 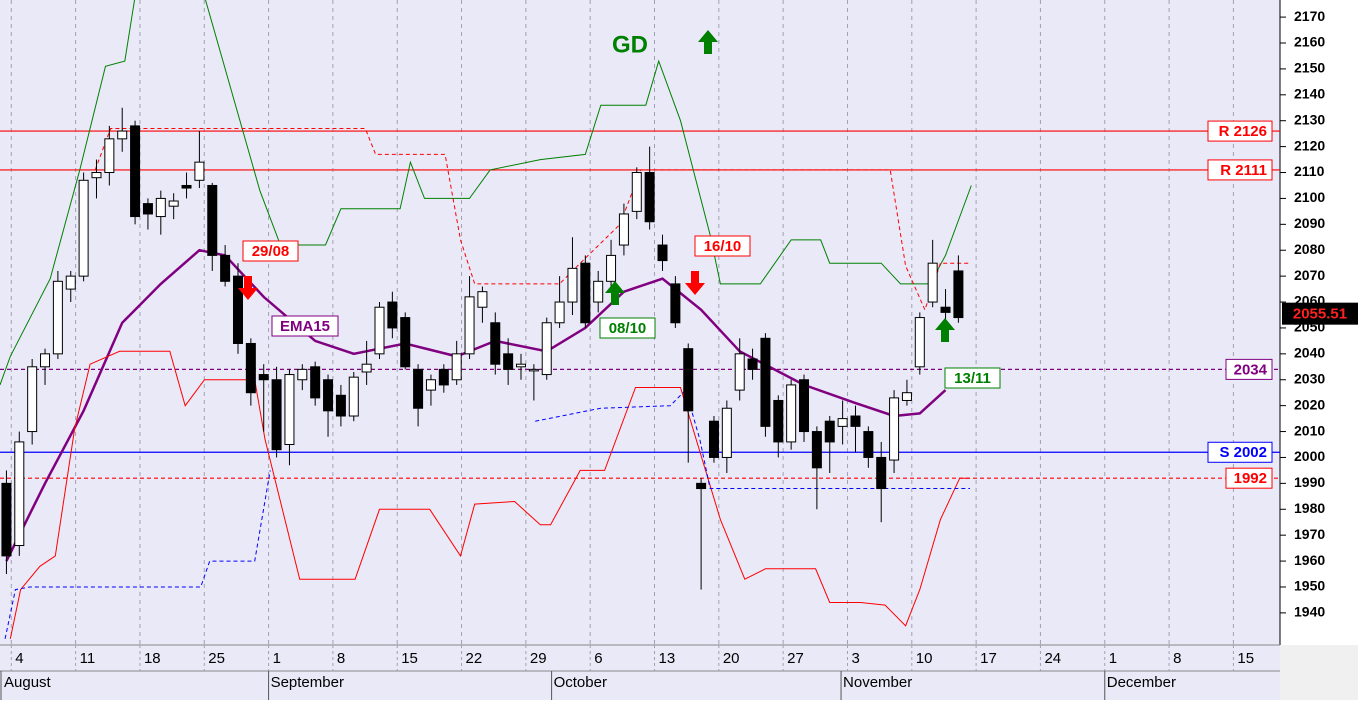 What do you see at coordinates (1243, 131) in the screenshot?
I see `level-label: R 2126` at bounding box center [1243, 131].